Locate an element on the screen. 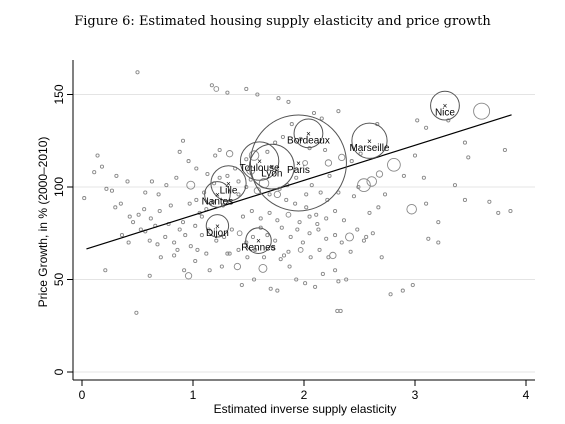 The width and height of the screenshot is (565, 424). city-bubble is located at coordinates (217, 194).